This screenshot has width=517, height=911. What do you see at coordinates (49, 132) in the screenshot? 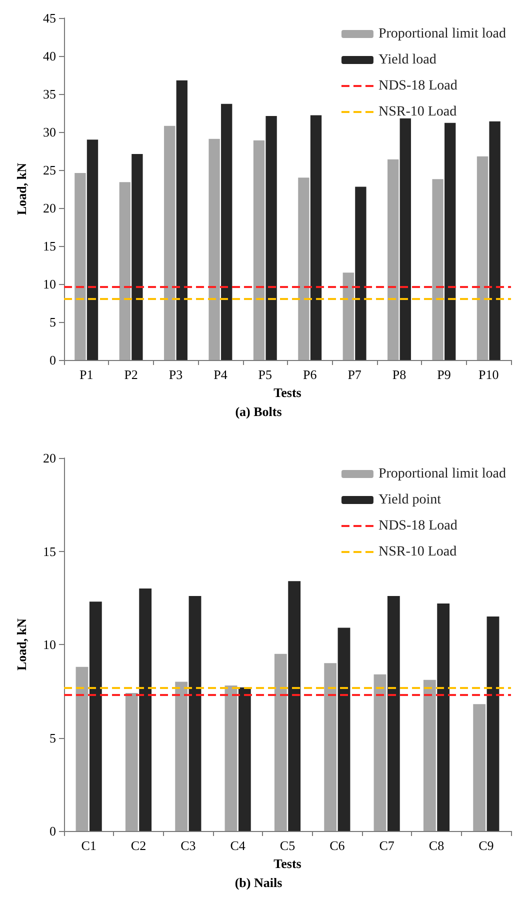
I see `y-tick-label: 30` at bounding box center [49, 132].